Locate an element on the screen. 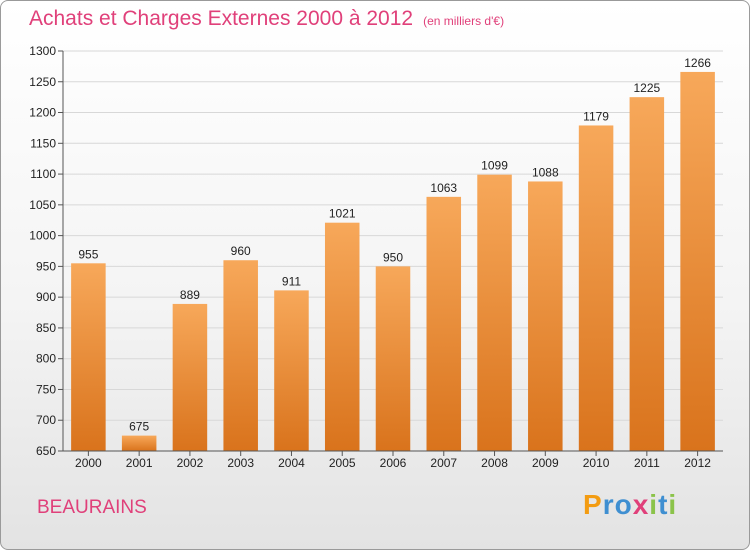 Image resolution: width=750 pixels, height=550 pixels. bar-2010 is located at coordinates (596, 288).